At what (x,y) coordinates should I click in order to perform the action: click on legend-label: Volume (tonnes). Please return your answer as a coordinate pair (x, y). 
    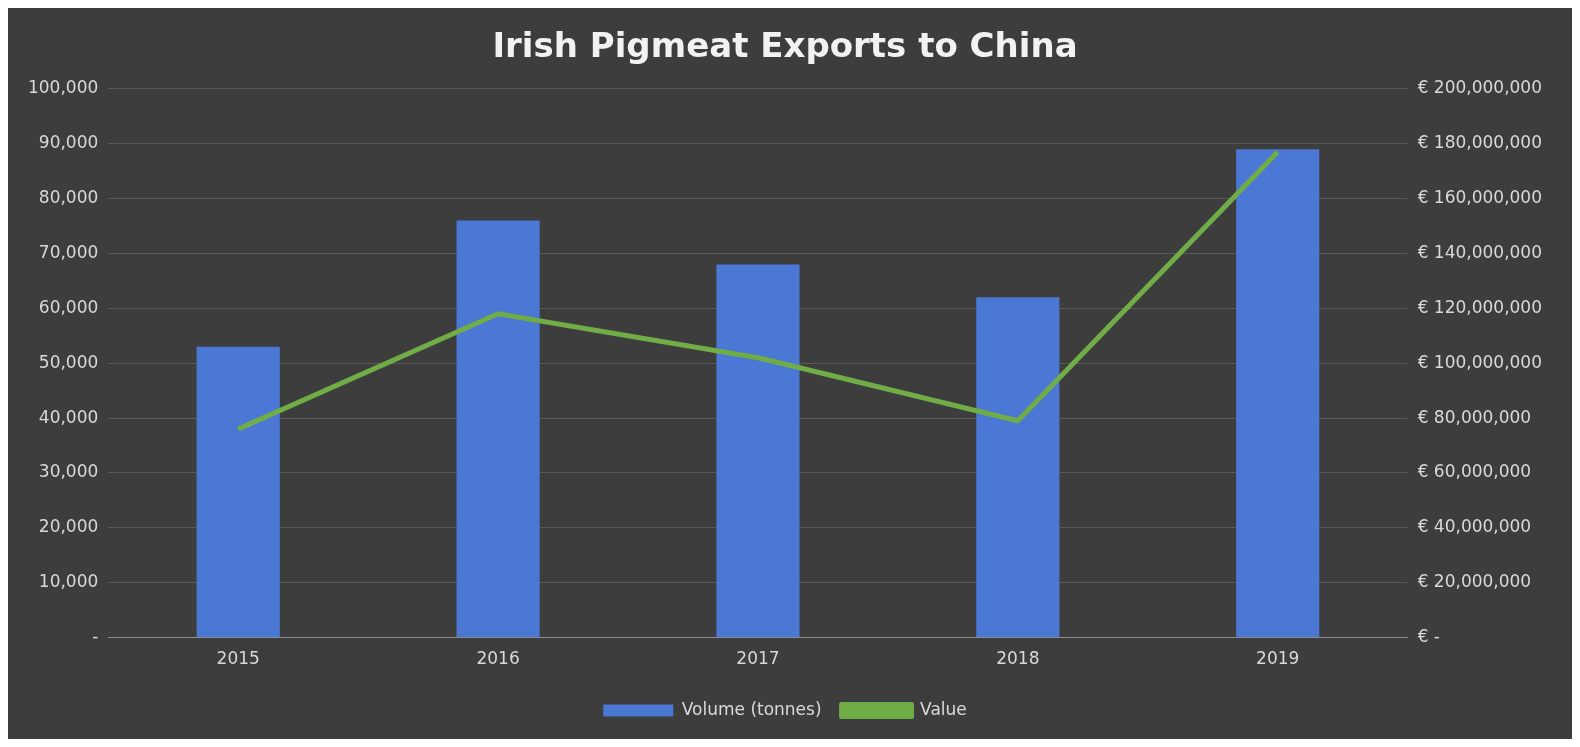
    Looking at the image, I should click on (751, 708).